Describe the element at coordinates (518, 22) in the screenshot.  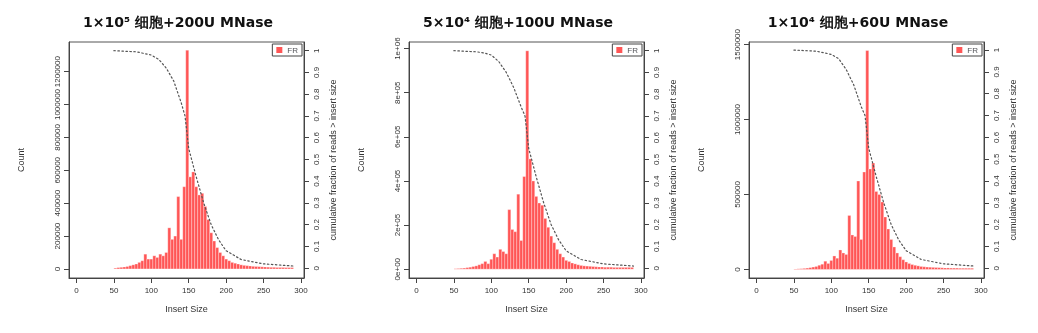
I see `chart-title: 5×10⁴ 细胞+100U MNase` at that location.